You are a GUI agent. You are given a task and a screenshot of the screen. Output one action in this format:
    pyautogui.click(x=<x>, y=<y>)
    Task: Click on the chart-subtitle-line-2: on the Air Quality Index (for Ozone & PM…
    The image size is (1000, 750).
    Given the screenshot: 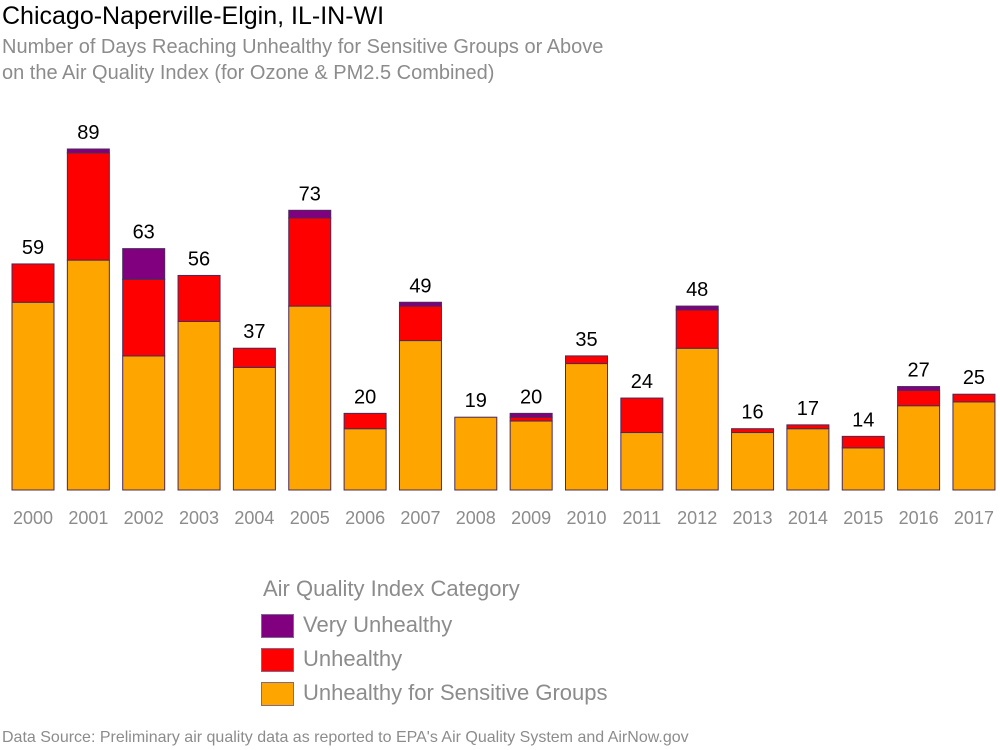 What is the action you would take?
    pyautogui.click(x=248, y=73)
    